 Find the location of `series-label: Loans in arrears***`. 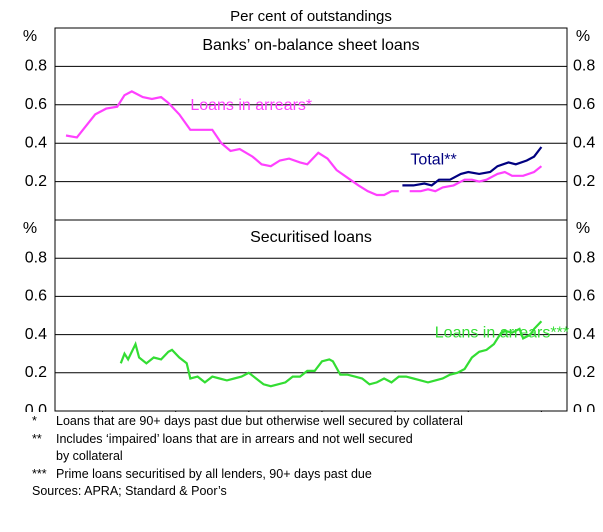

series-label: Loans in arrears*** is located at coordinates (502, 333).